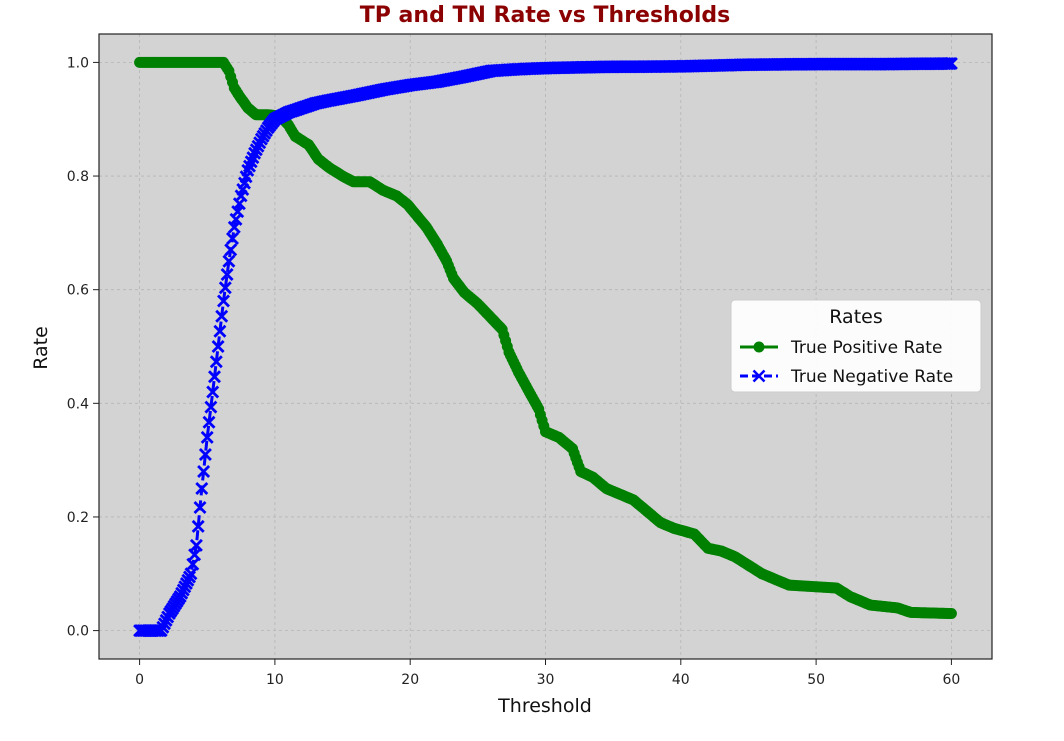  What do you see at coordinates (871, 377) in the screenshot?
I see `legend-label: True Negative Rate` at bounding box center [871, 377].